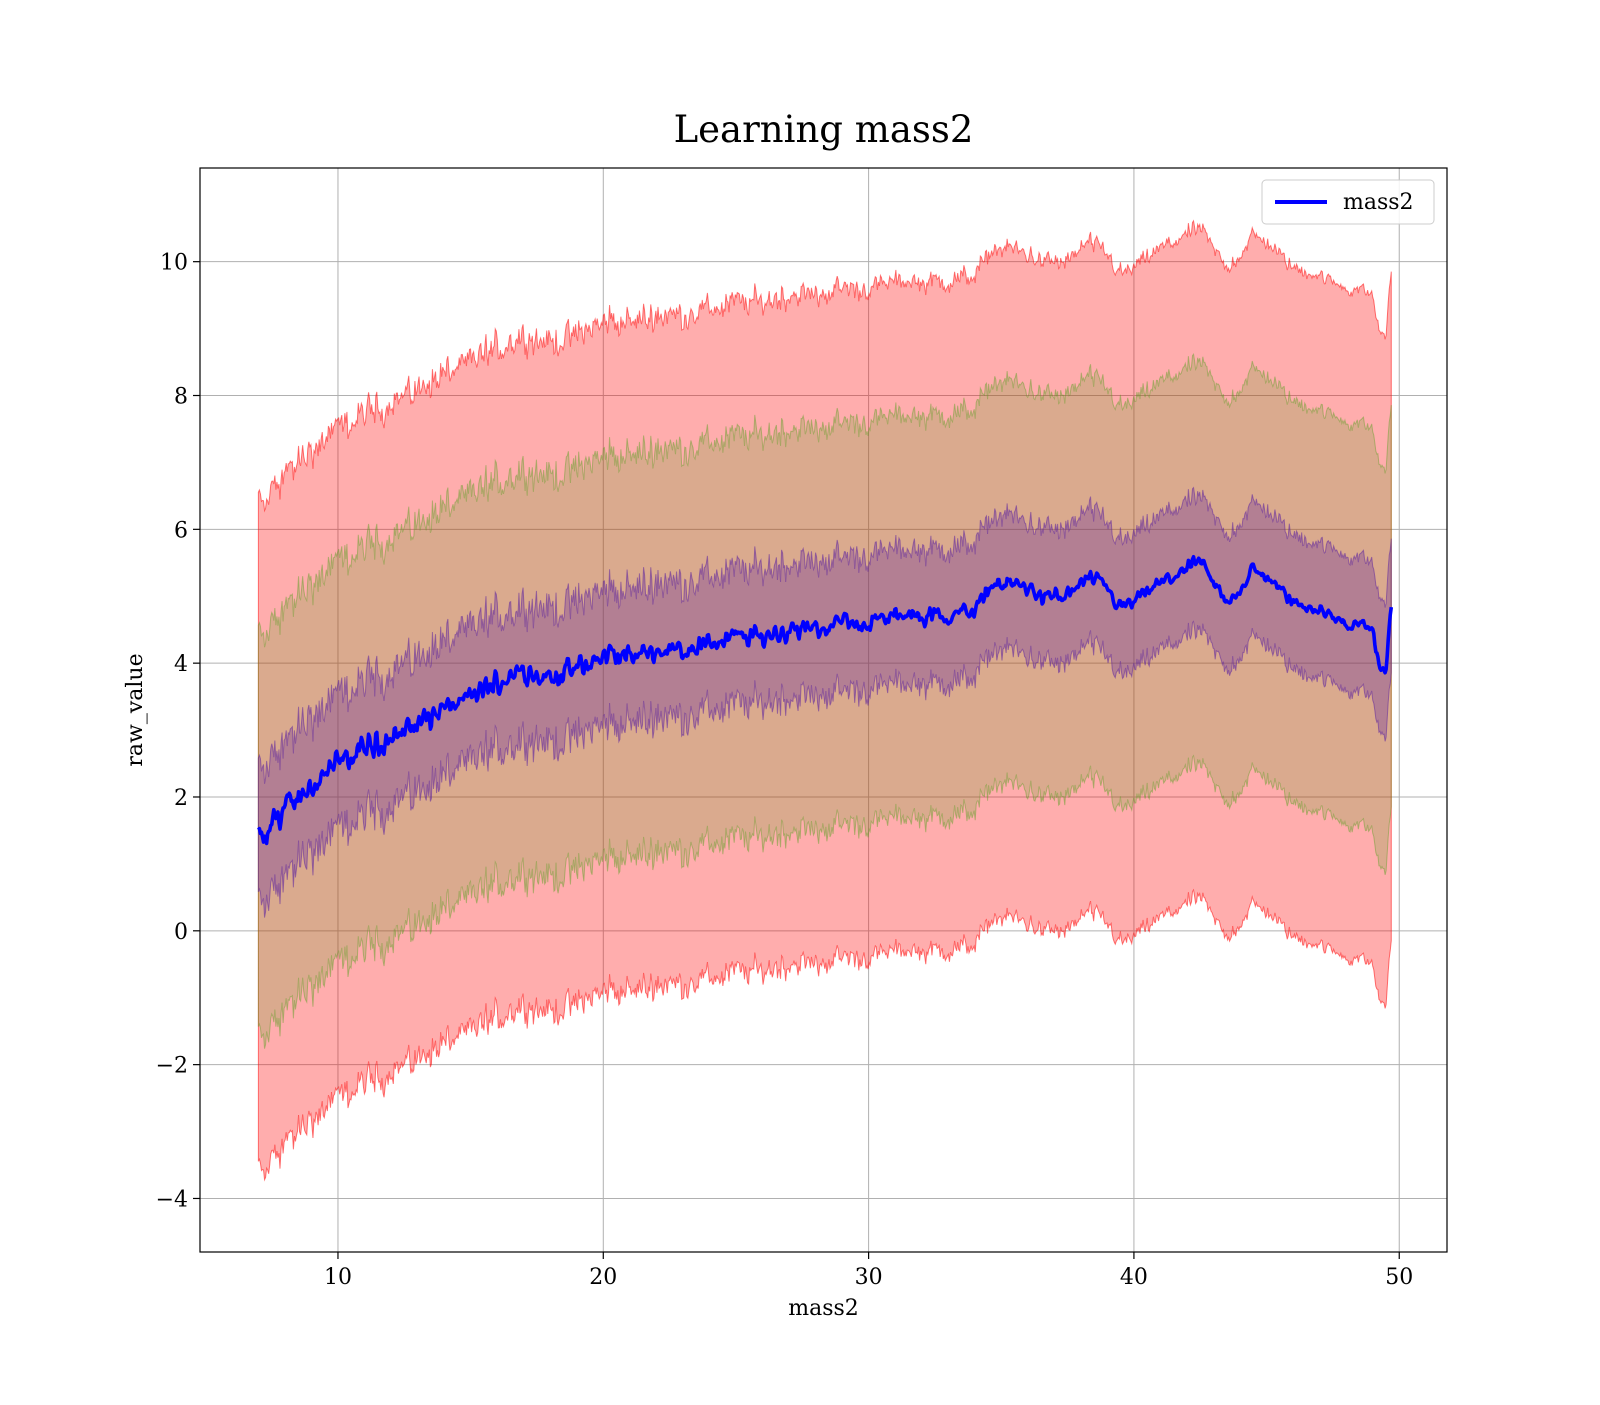 This screenshot has width=1600, height=1405. What do you see at coordinates (181, 798) in the screenshot?
I see `y-tick-label: 2` at bounding box center [181, 798].